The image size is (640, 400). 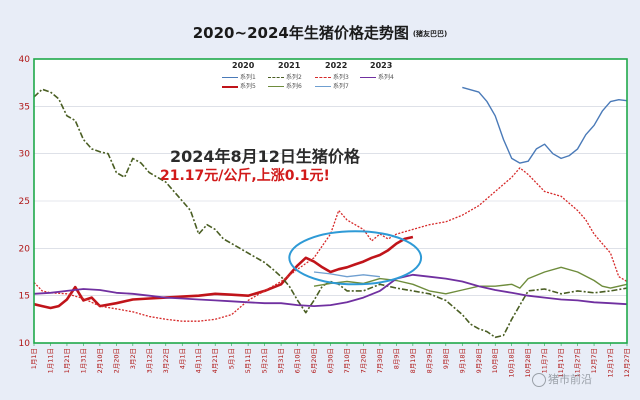 I want to click on legend-label: 系列5, so click(x=248, y=86).